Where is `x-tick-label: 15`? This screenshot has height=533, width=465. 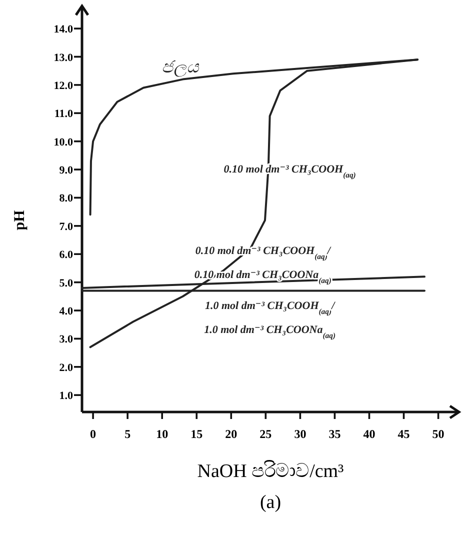
x-tick-label: 15 is located at coordinates (196, 434).